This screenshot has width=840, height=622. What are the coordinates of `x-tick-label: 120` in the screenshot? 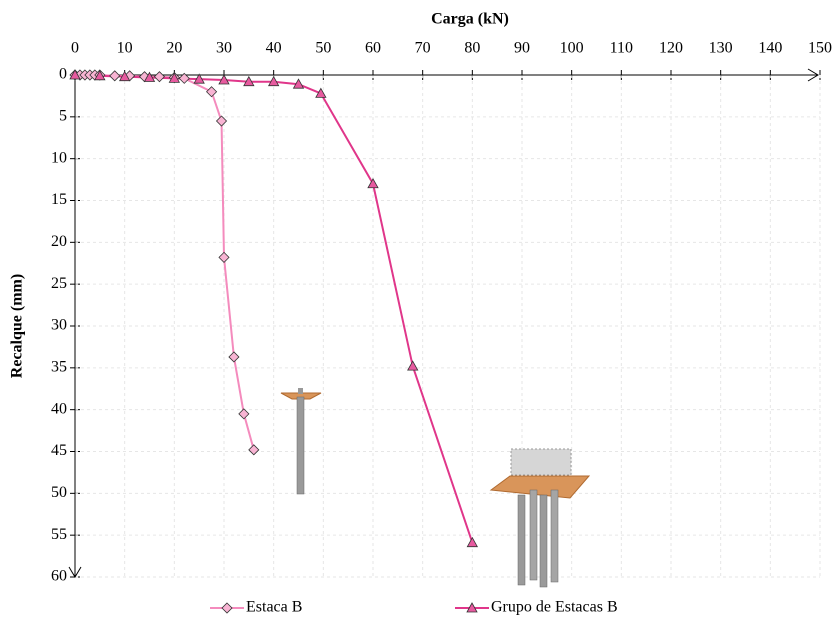 It's located at (671, 48).